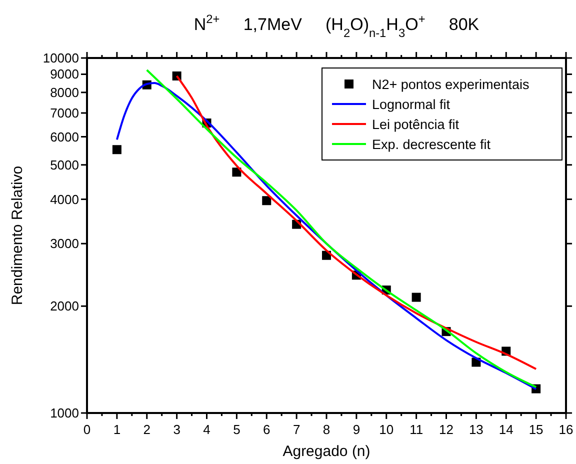 The image size is (576, 464). What do you see at coordinates (416, 124) in the screenshot?
I see `legend-label: Lei potência fit` at bounding box center [416, 124].